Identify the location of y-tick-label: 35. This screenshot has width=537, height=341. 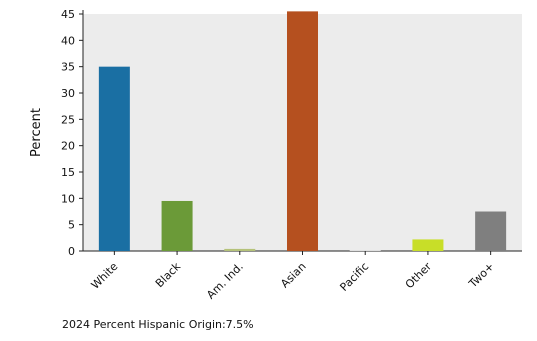
(68, 67).